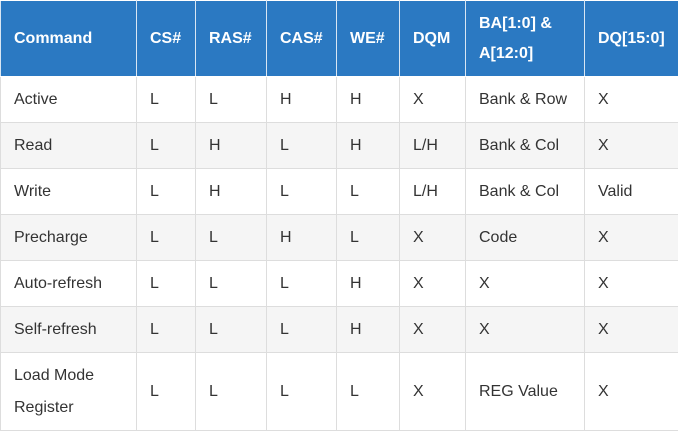 The width and height of the screenshot is (678, 431). Describe the element at coordinates (69, 146) in the screenshot. I see `cell-command: Read` at that location.